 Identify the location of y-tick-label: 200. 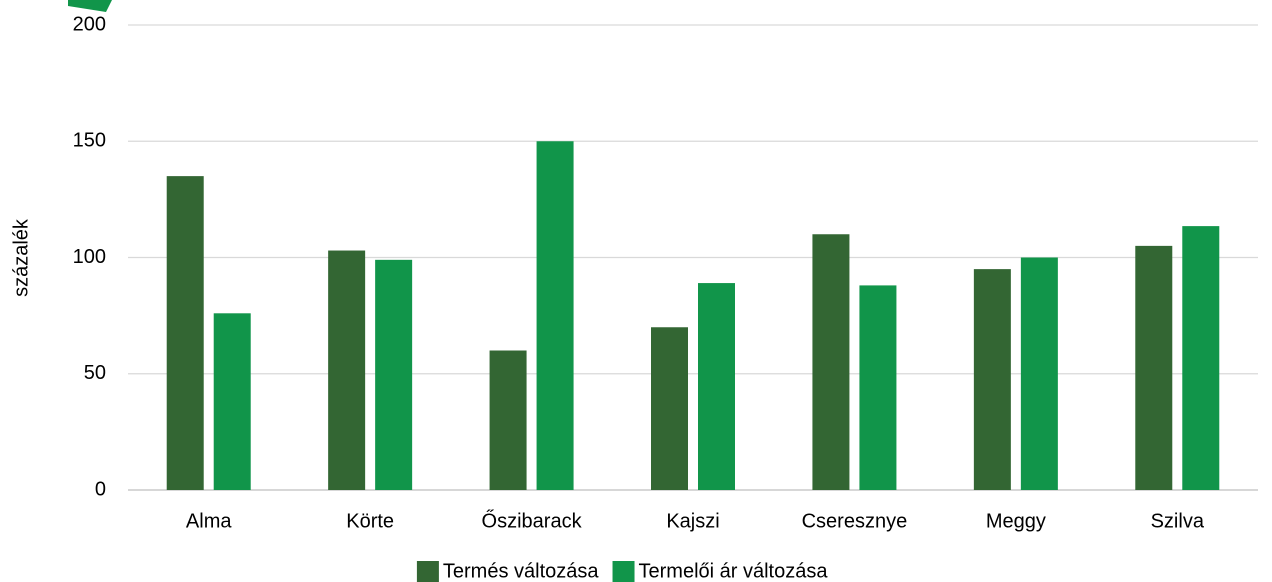
(89, 24).